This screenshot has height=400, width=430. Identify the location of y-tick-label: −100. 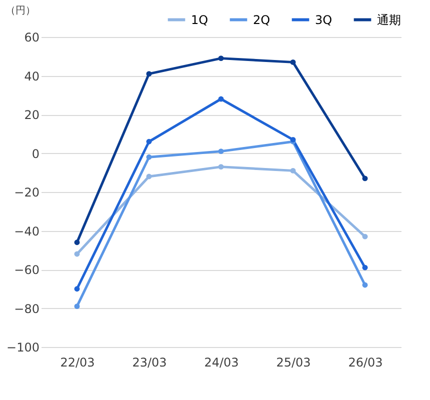
(23, 347).